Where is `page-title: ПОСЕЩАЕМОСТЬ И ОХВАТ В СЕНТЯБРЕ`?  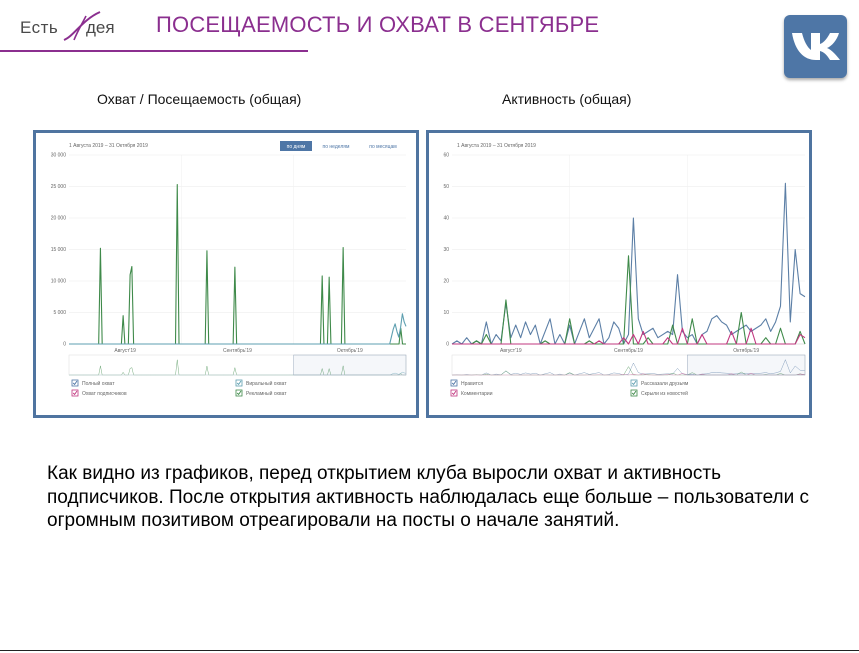
page-title: ПОСЕЩАЕМОСТЬ И ОХВАТ В СЕНТЯБРЕ is located at coordinates (378, 24).